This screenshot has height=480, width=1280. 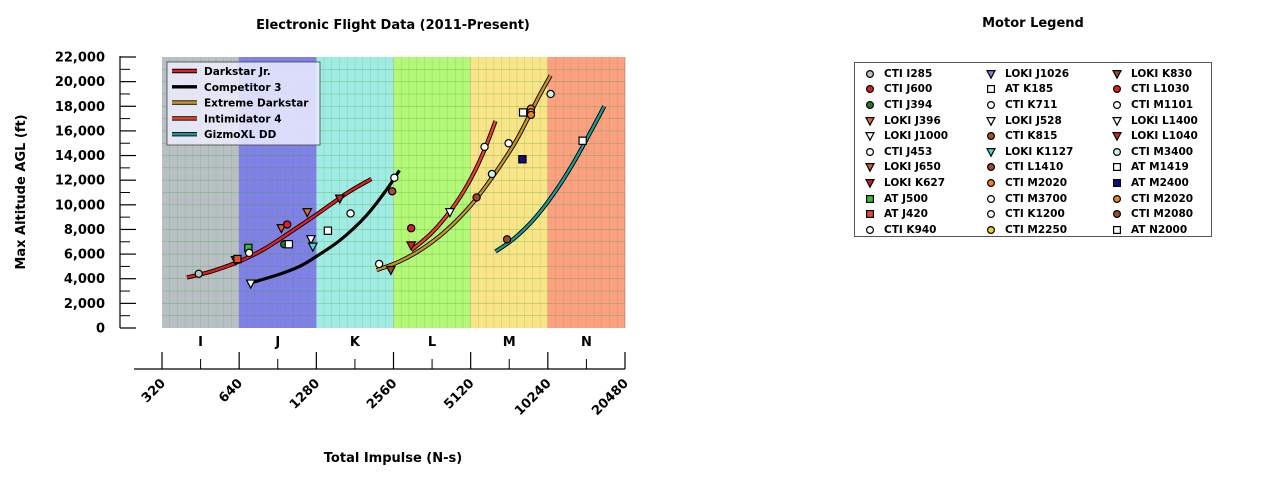 I want to click on legend-item-label: CTI K815, so click(x=1031, y=136).